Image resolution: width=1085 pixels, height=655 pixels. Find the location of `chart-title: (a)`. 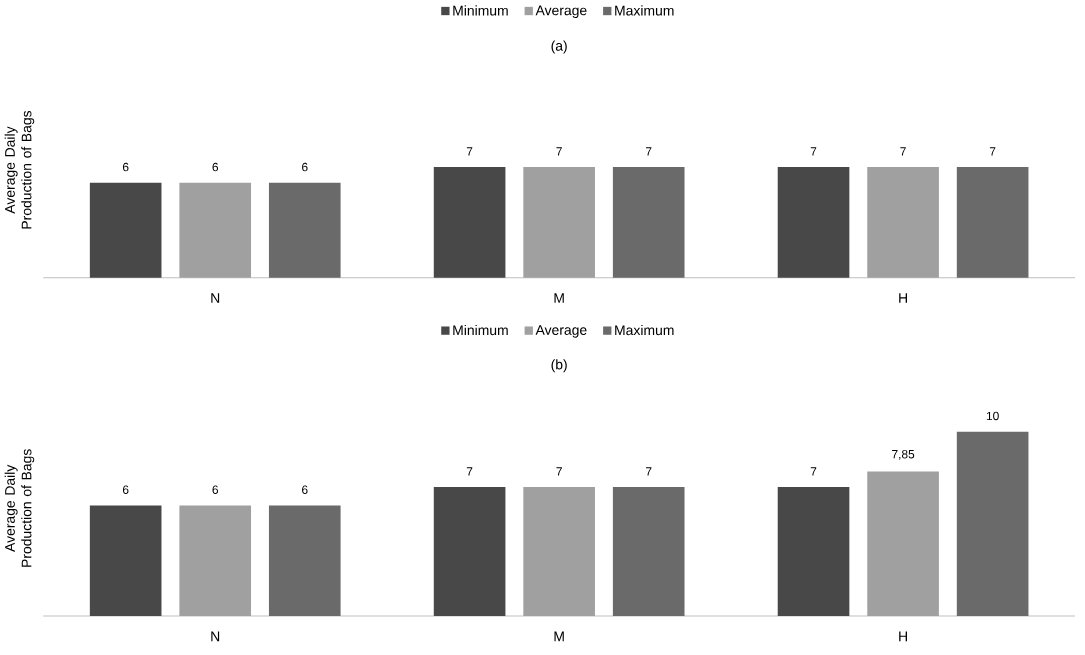

chart-title: (a) is located at coordinates (559, 47).